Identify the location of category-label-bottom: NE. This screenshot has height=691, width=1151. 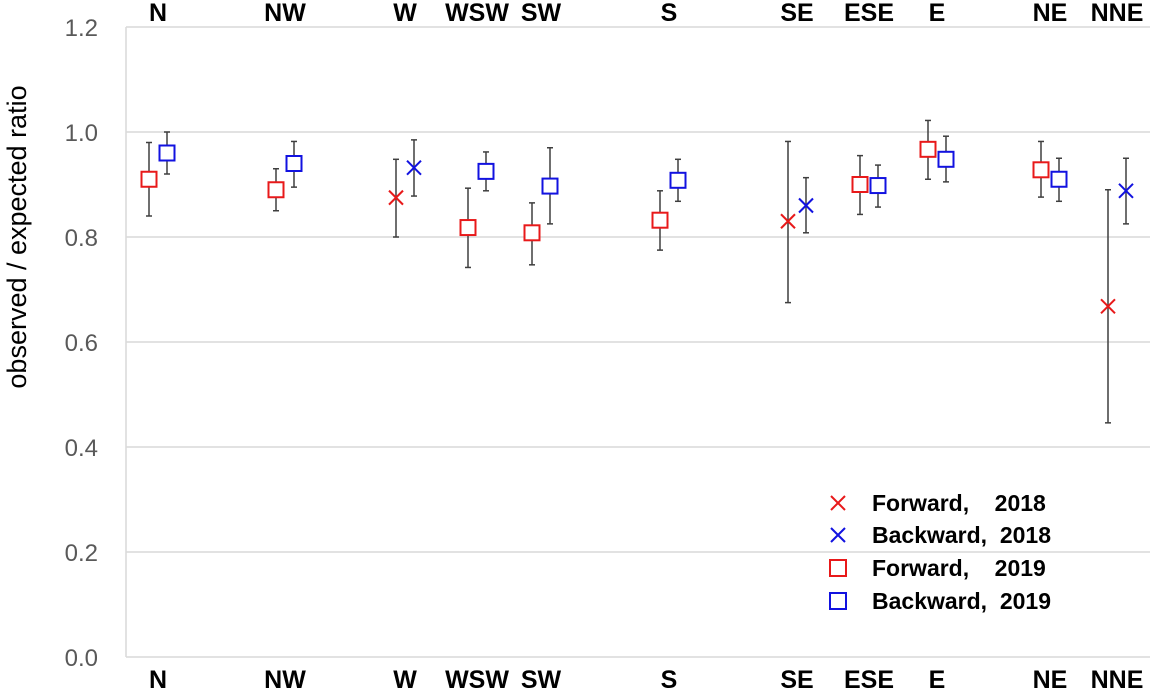
(1050, 678).